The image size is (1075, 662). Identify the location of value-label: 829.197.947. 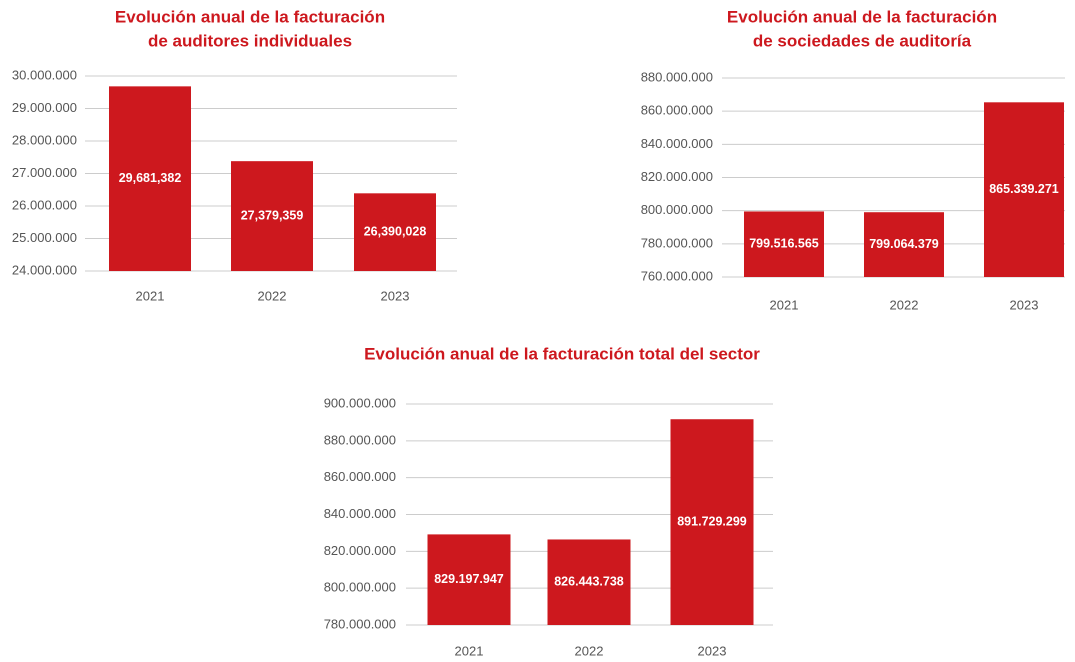
(469, 579).